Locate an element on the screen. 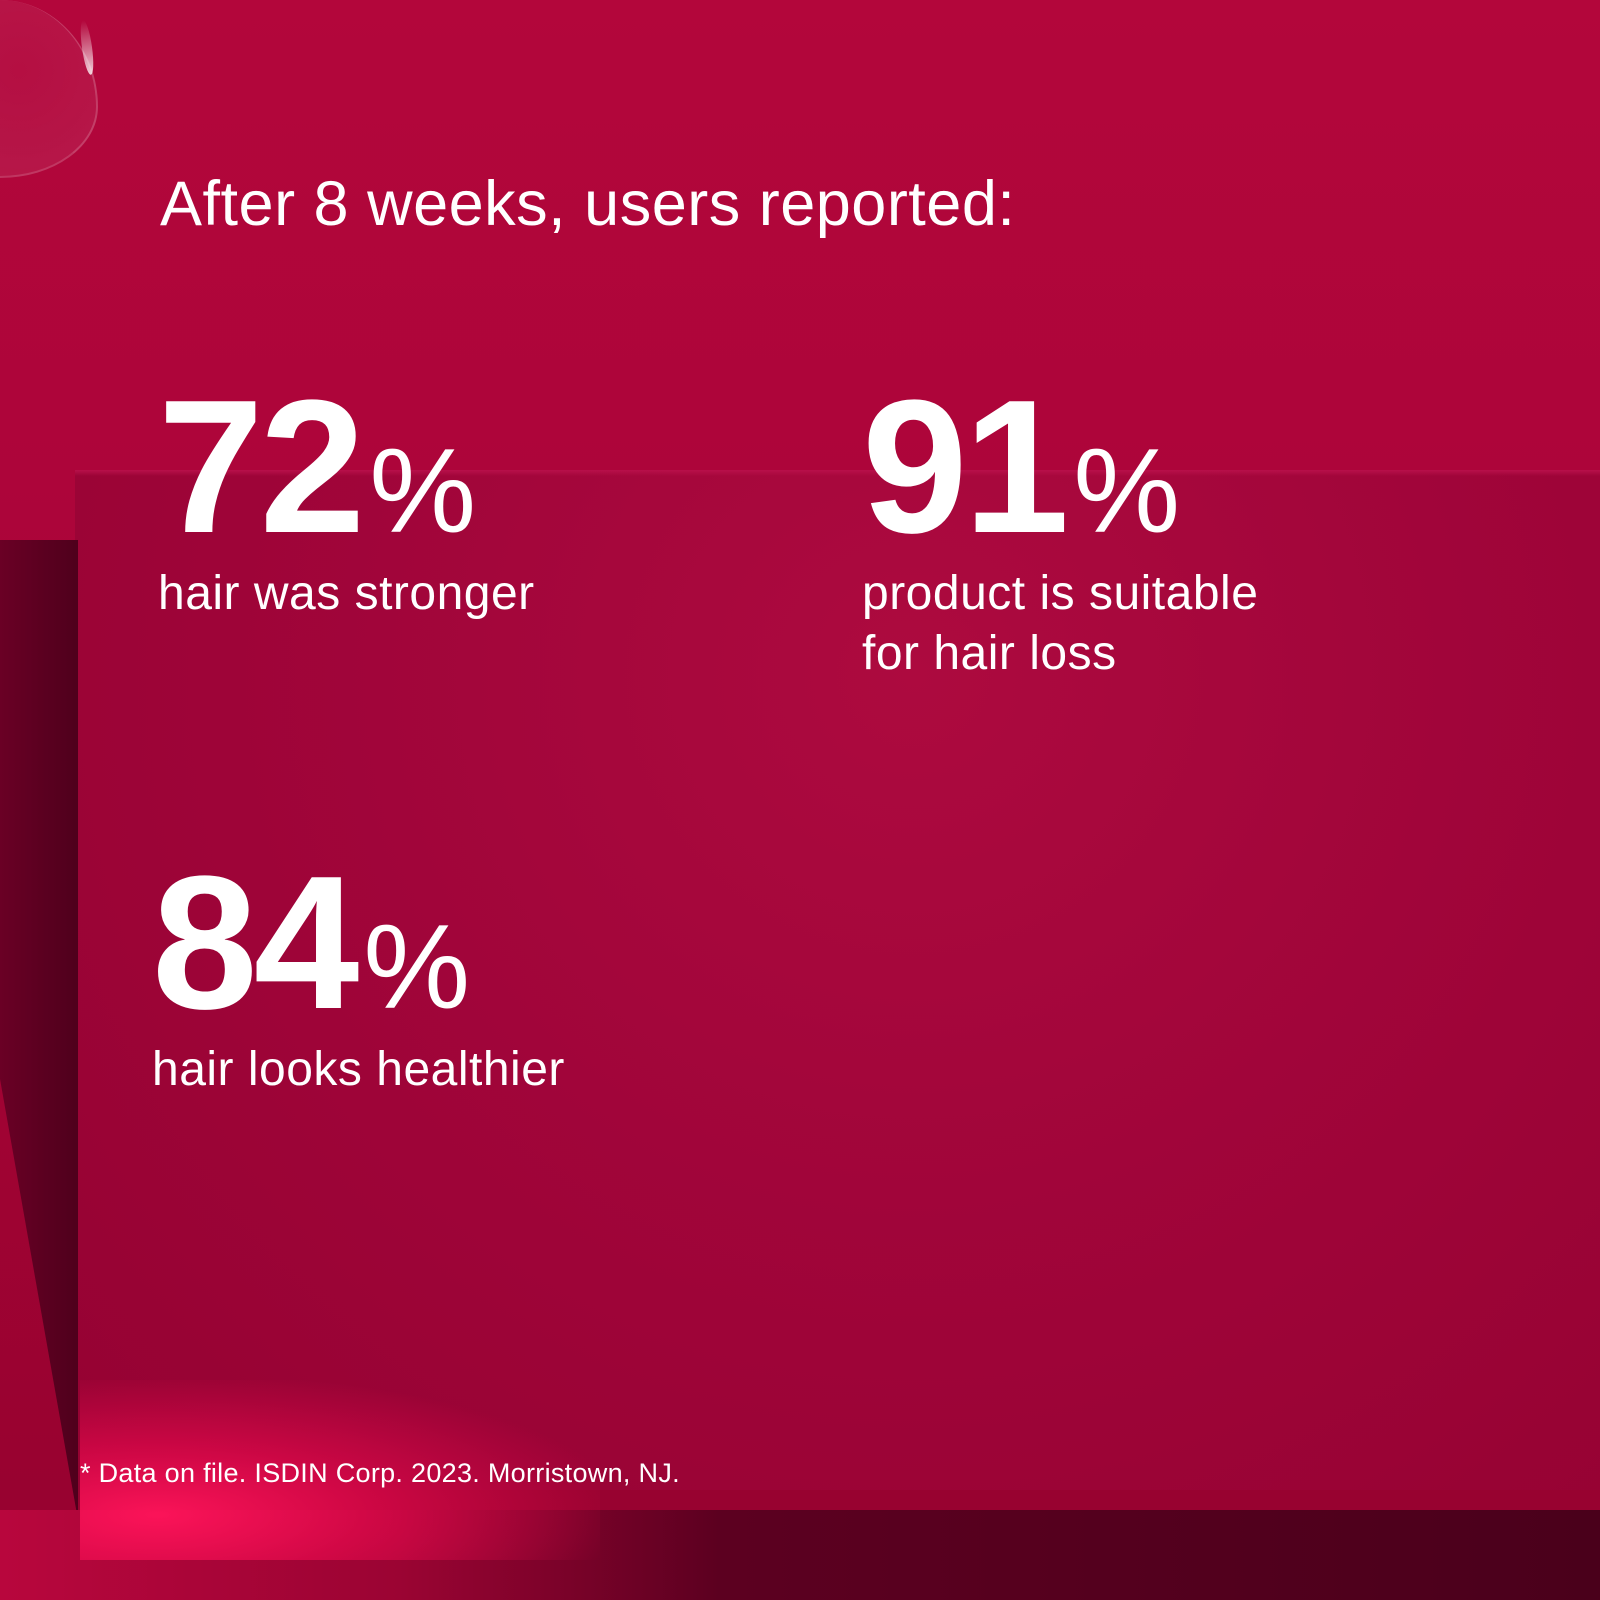 The height and width of the screenshot is (1600, 1600). stat-healthier: 84% hair looks healthier is located at coordinates (472, 974).